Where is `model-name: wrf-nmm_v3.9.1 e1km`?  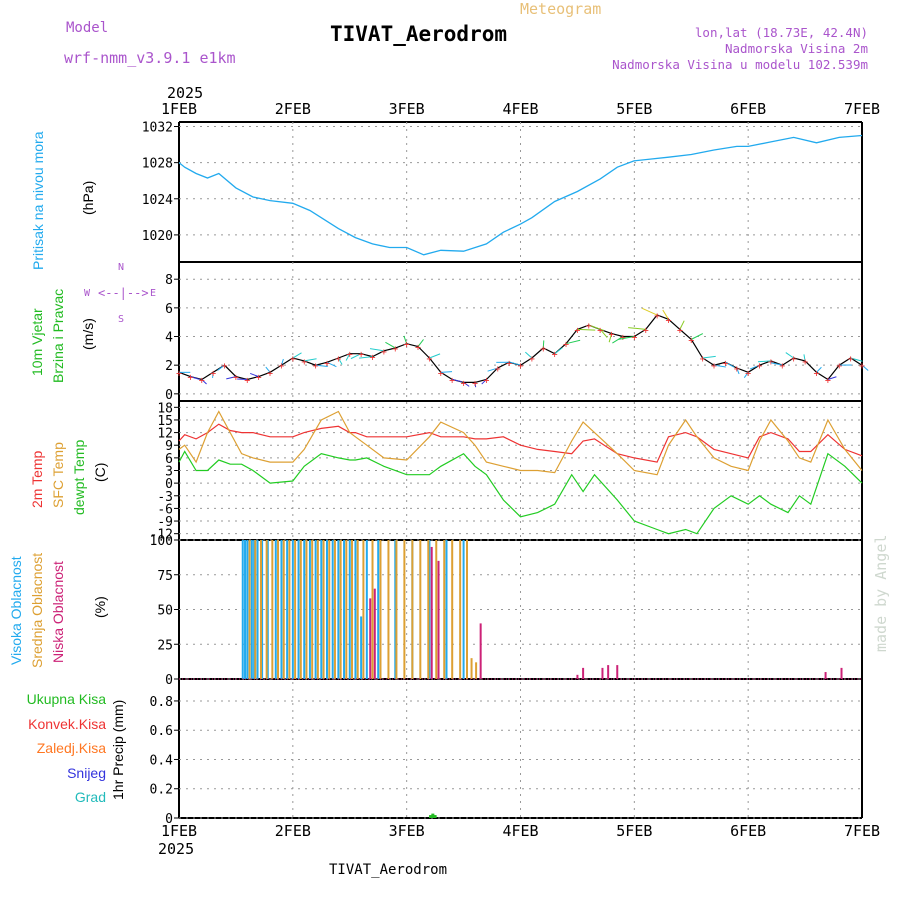
model-name: wrf-nmm_v3.9.1 e1km is located at coordinates (150, 58).